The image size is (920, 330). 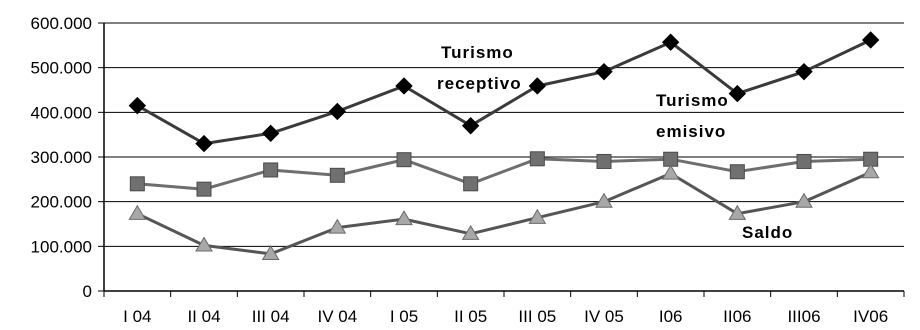 What do you see at coordinates (61, 157) in the screenshot?
I see `y-tick-label-3: 300.000` at bounding box center [61, 157].